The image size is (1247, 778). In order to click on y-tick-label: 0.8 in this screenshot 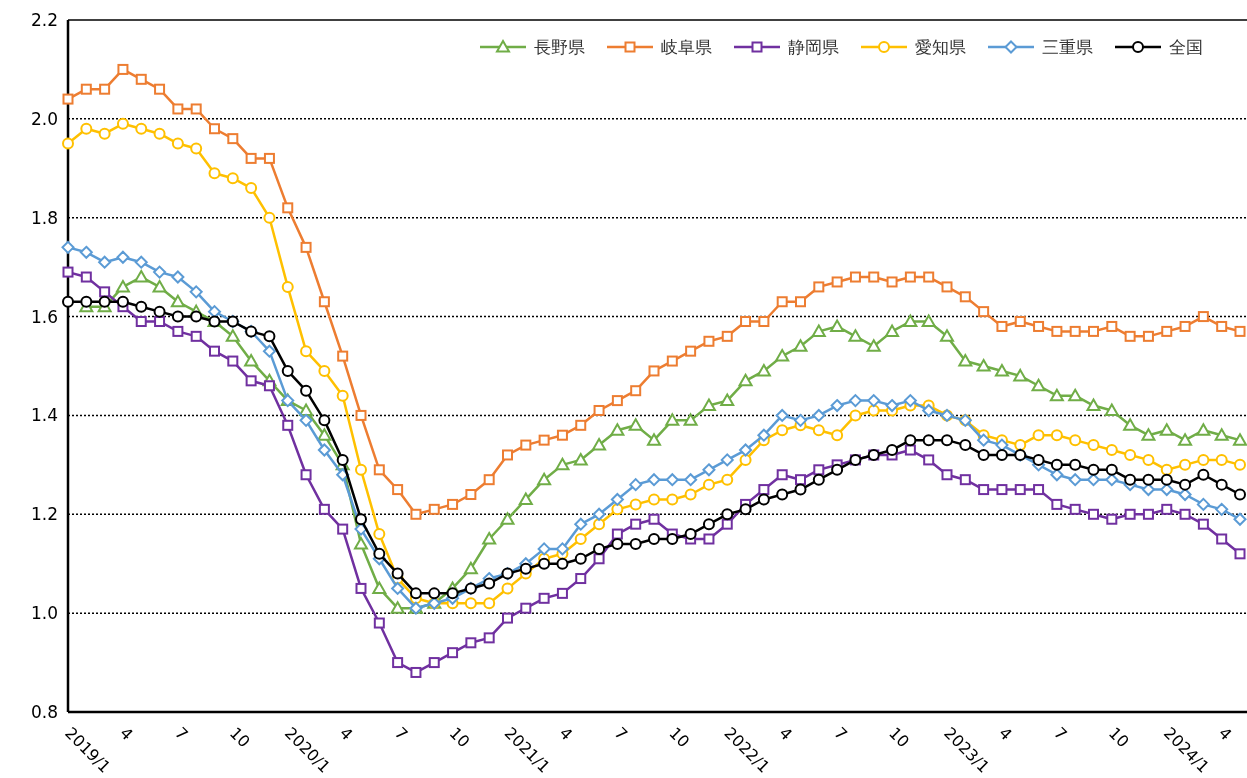, I will do `click(44, 712)`.